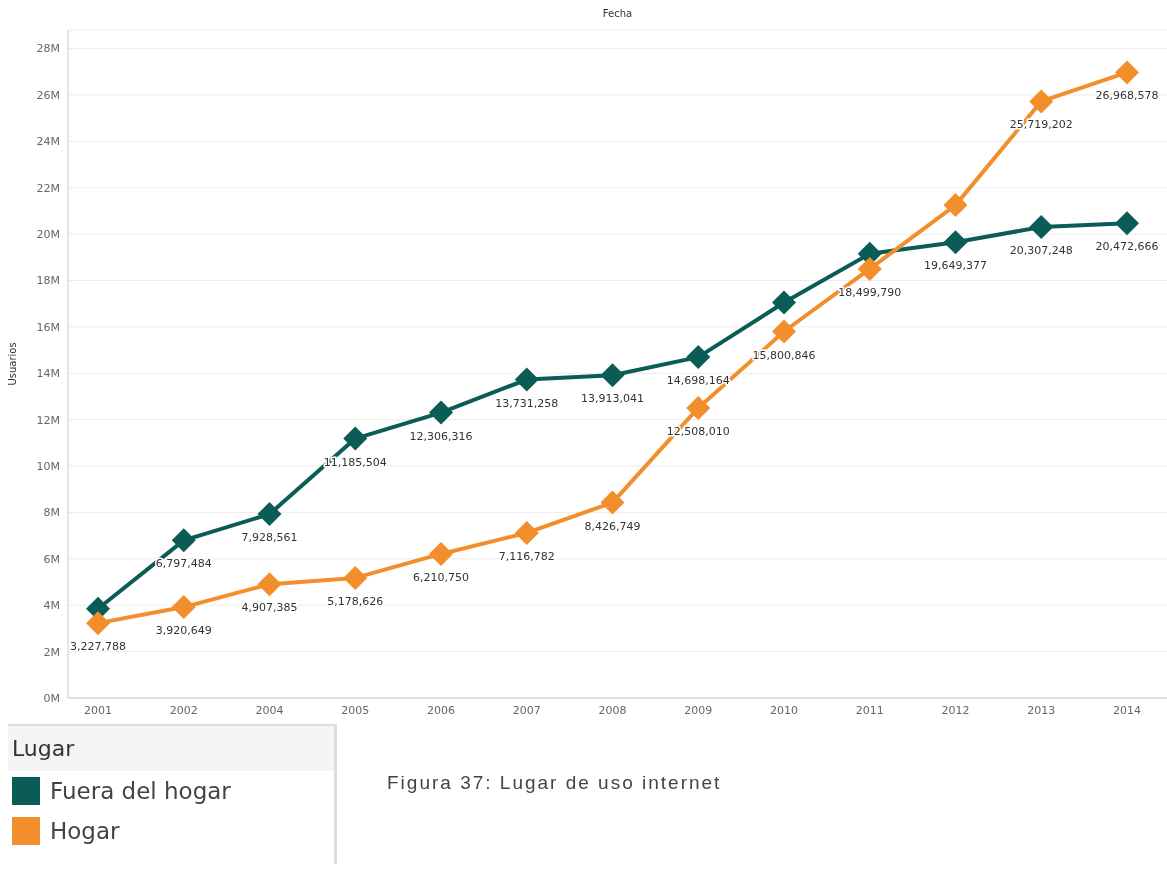 This screenshot has width=1167, height=869. What do you see at coordinates (48, 374) in the screenshot?
I see `y-tick-label: 14M` at bounding box center [48, 374].